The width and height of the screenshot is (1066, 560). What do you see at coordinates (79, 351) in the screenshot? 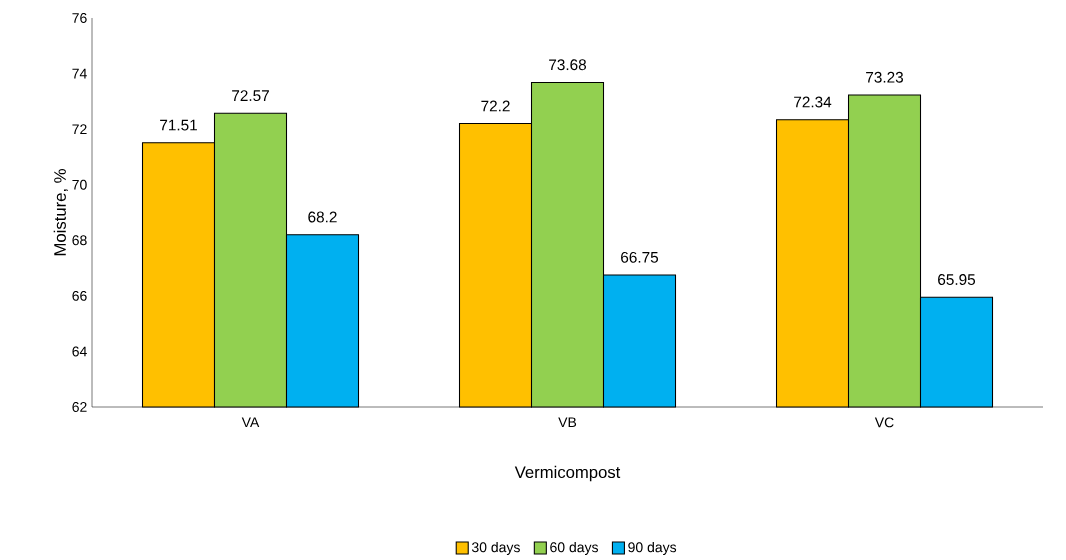
I see `y-tick-label: 64` at bounding box center [79, 351].